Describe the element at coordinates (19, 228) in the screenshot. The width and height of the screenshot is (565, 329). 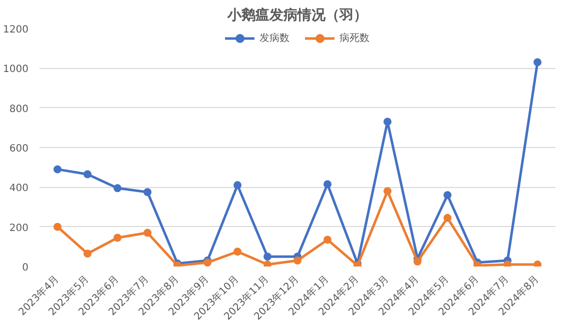
I see `y-tick-label: 200` at that location.